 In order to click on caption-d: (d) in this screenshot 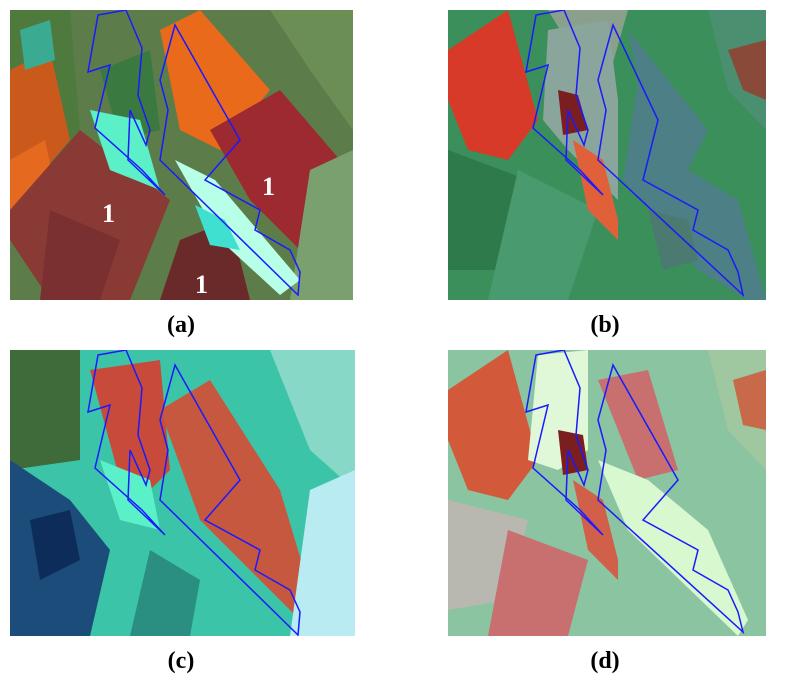, I will do `click(605, 661)`.